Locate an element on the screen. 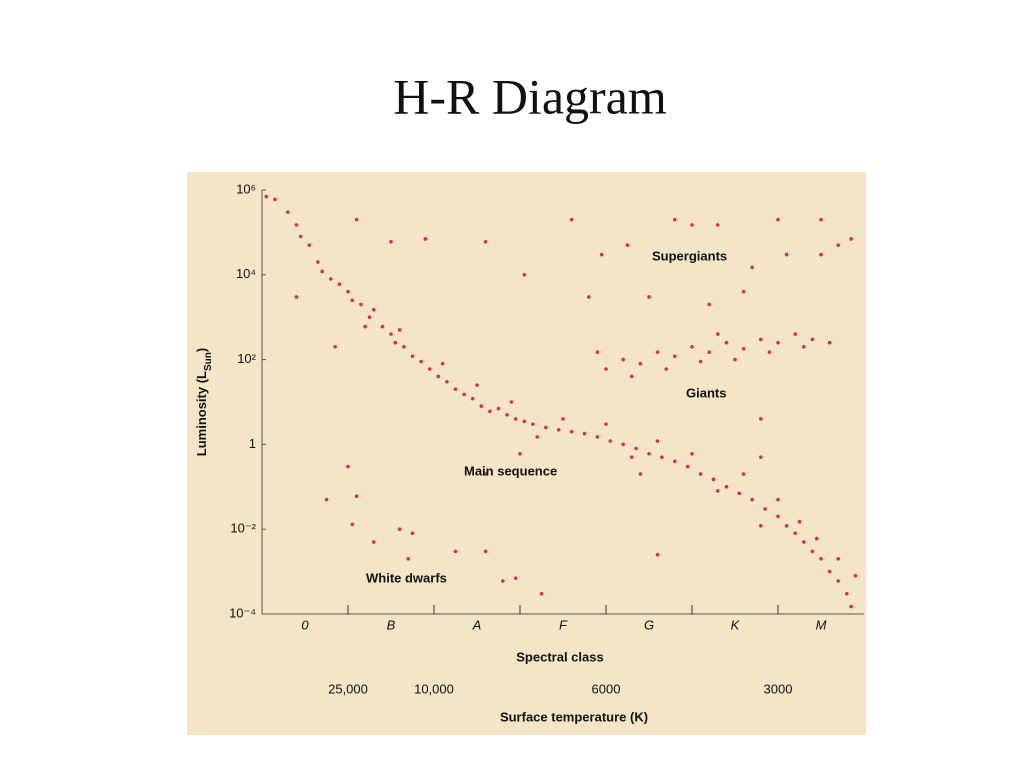 The height and width of the screenshot is (768, 1024). y-label-subscript: Sun is located at coordinates (208, 361).